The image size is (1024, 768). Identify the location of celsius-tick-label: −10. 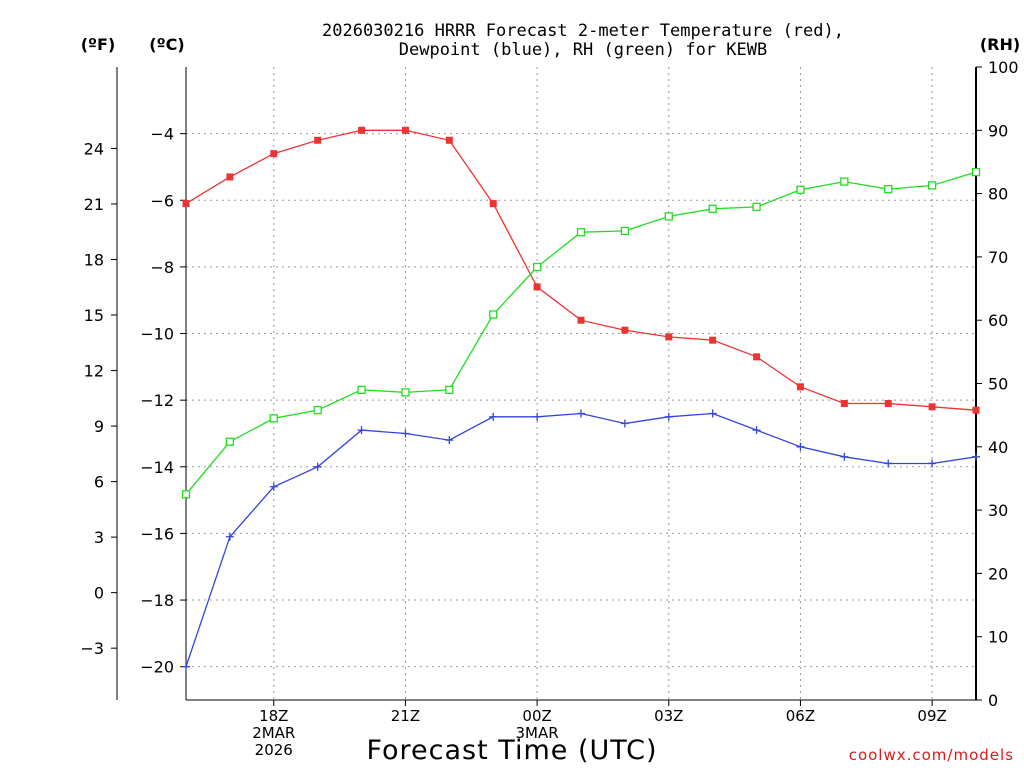
(157, 334).